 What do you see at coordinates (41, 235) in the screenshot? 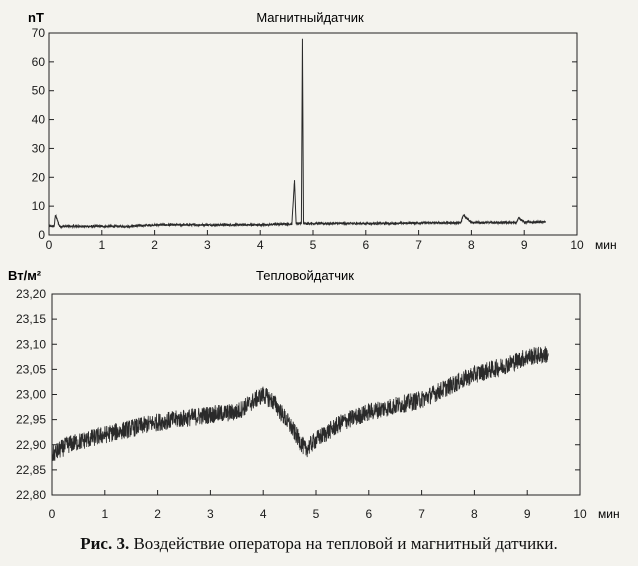
I see `y-tick-label: 0` at bounding box center [41, 235].